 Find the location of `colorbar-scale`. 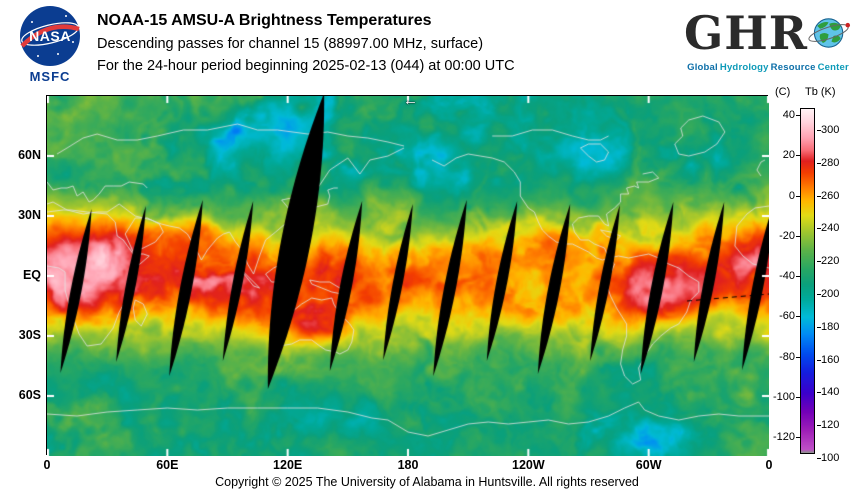

colorbar-scale is located at coordinates (807, 281).